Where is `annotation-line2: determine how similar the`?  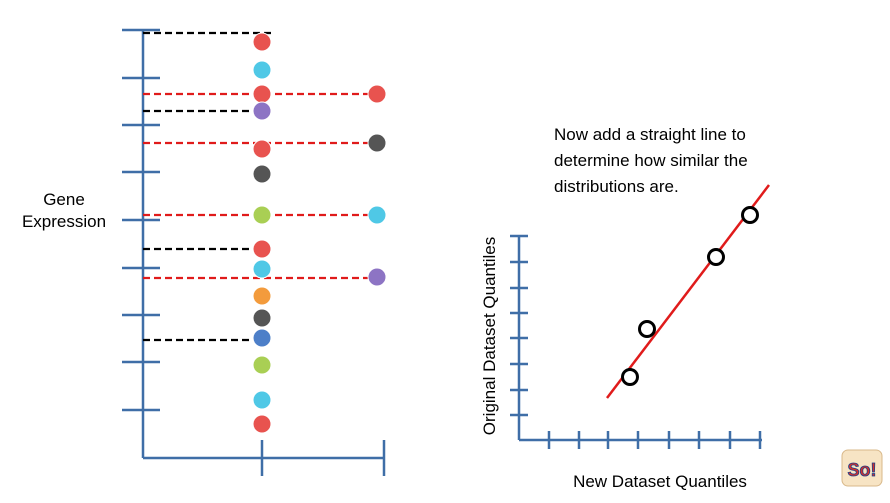 annotation-line2: determine how similar the is located at coordinates (651, 160).